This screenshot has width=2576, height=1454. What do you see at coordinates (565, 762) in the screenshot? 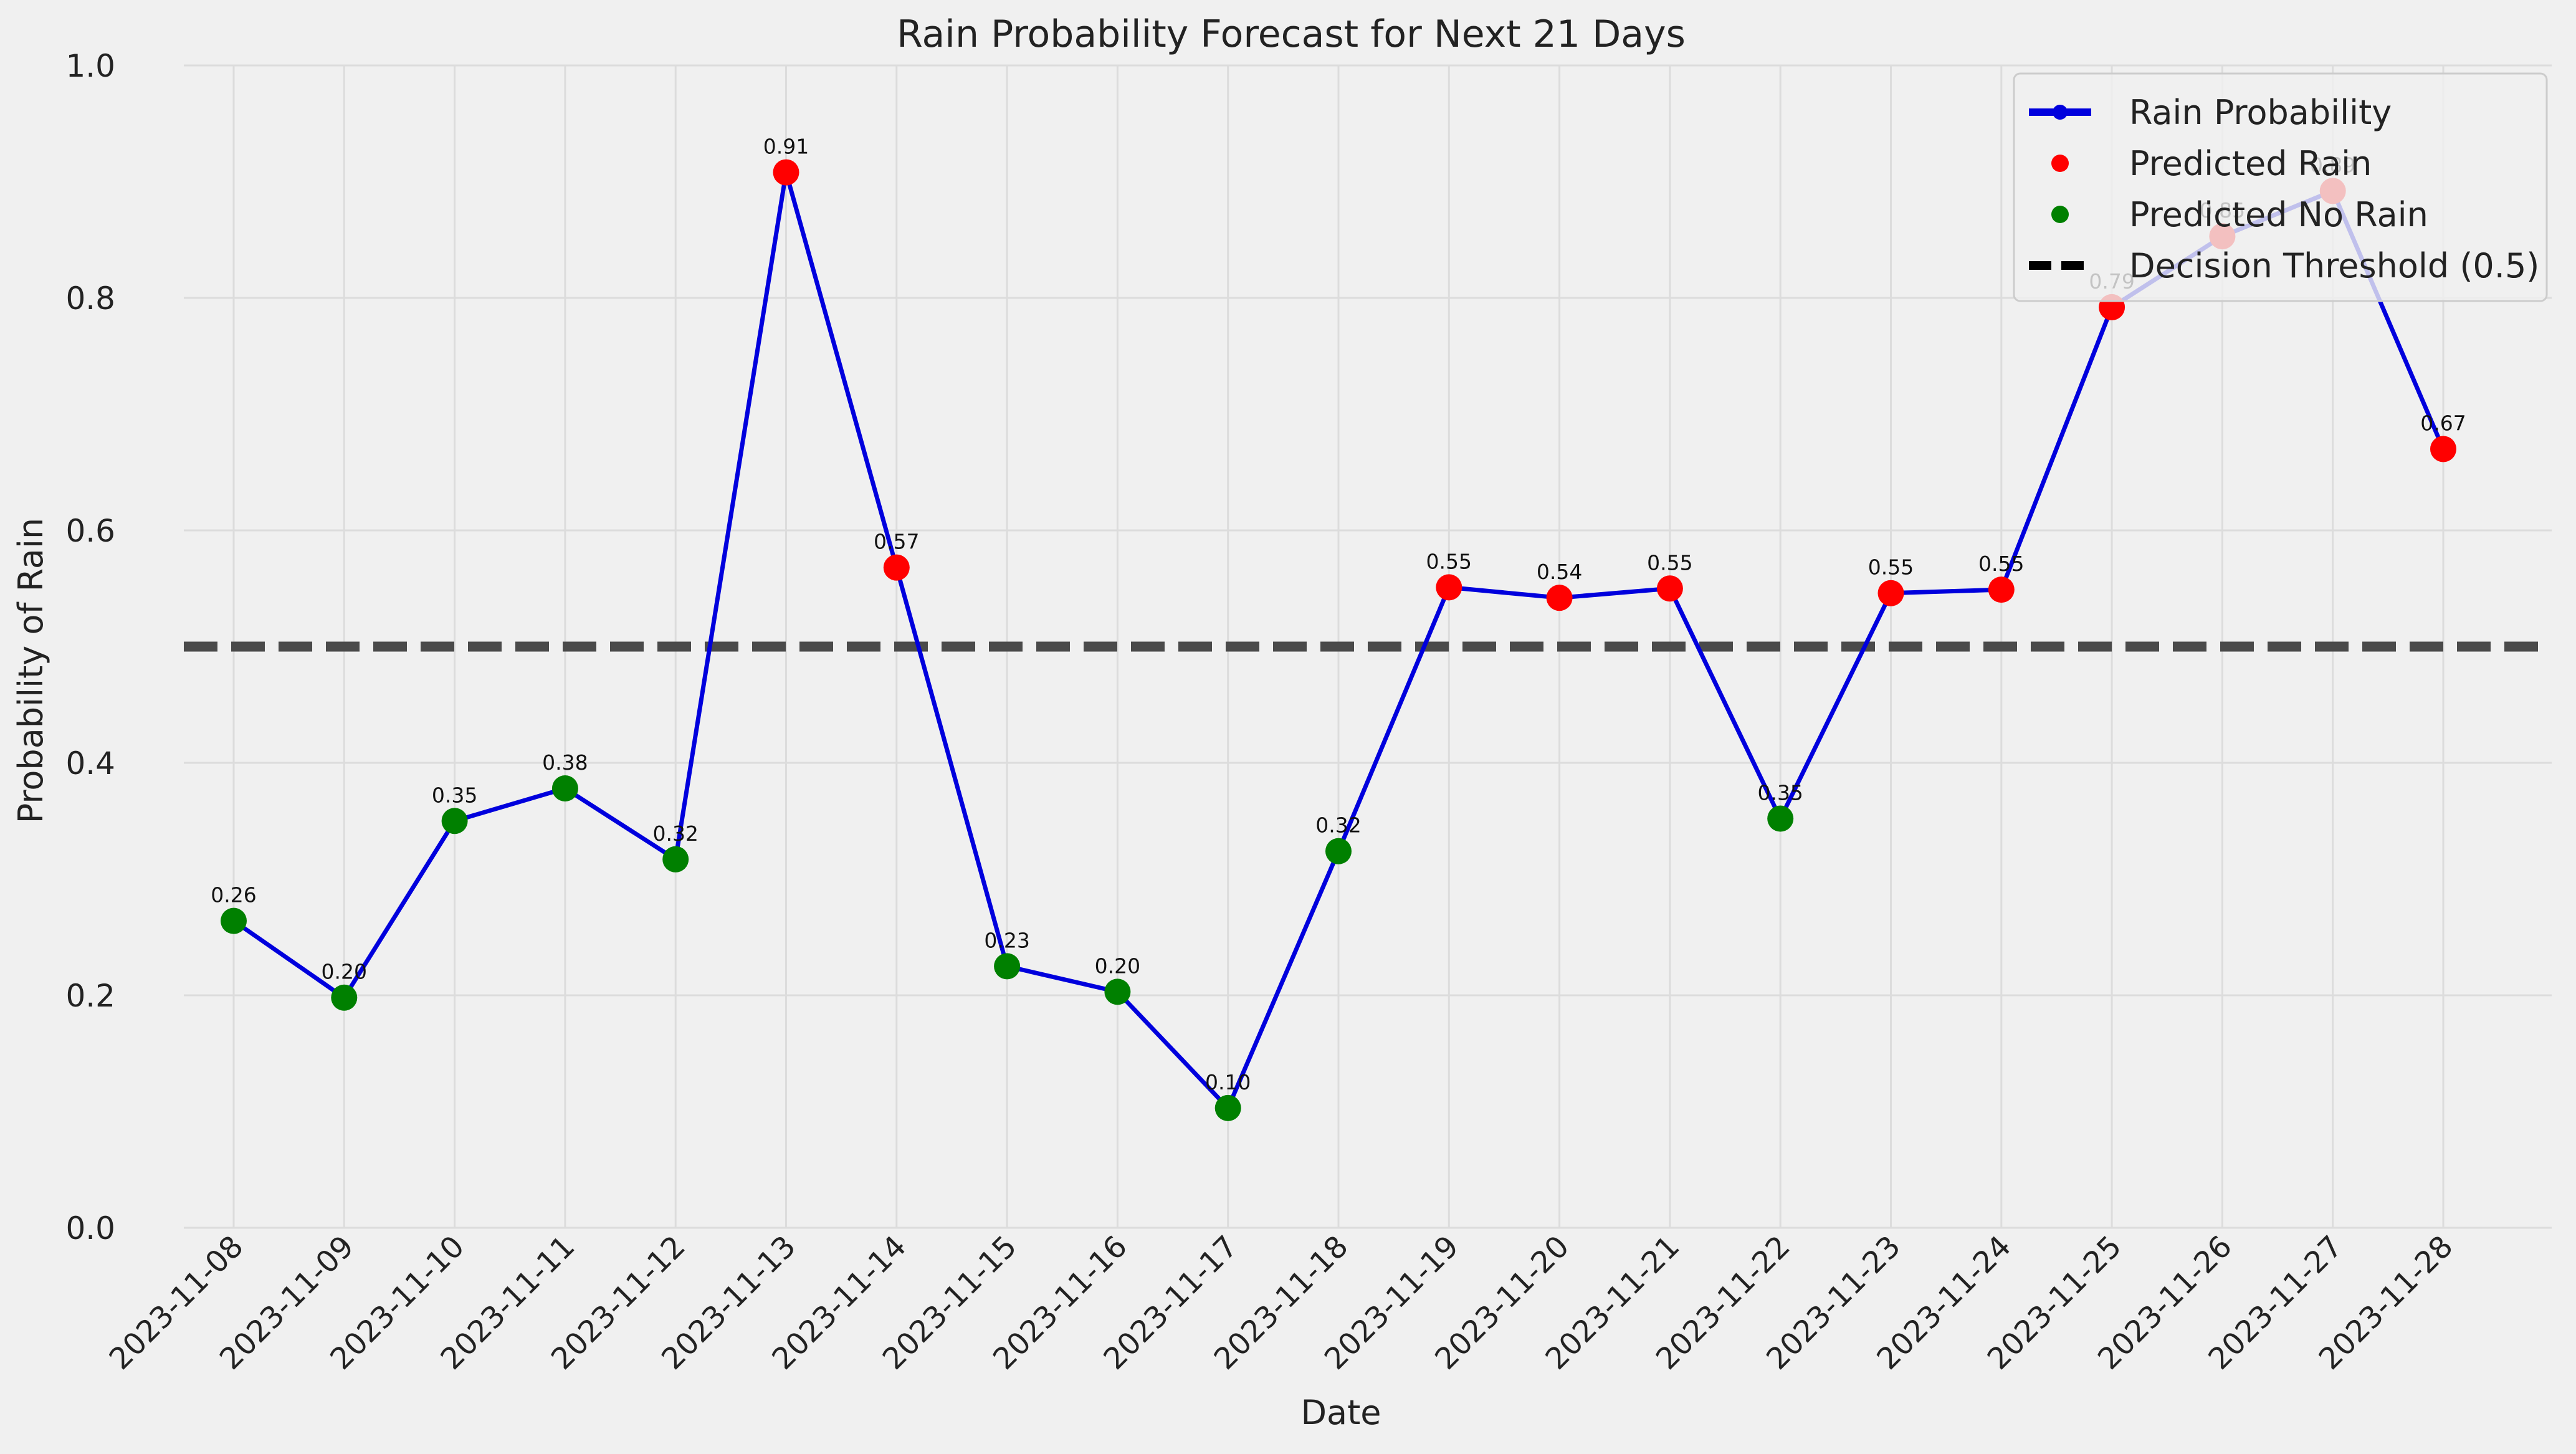
I see `data-point-label: 0.38` at bounding box center [565, 762].